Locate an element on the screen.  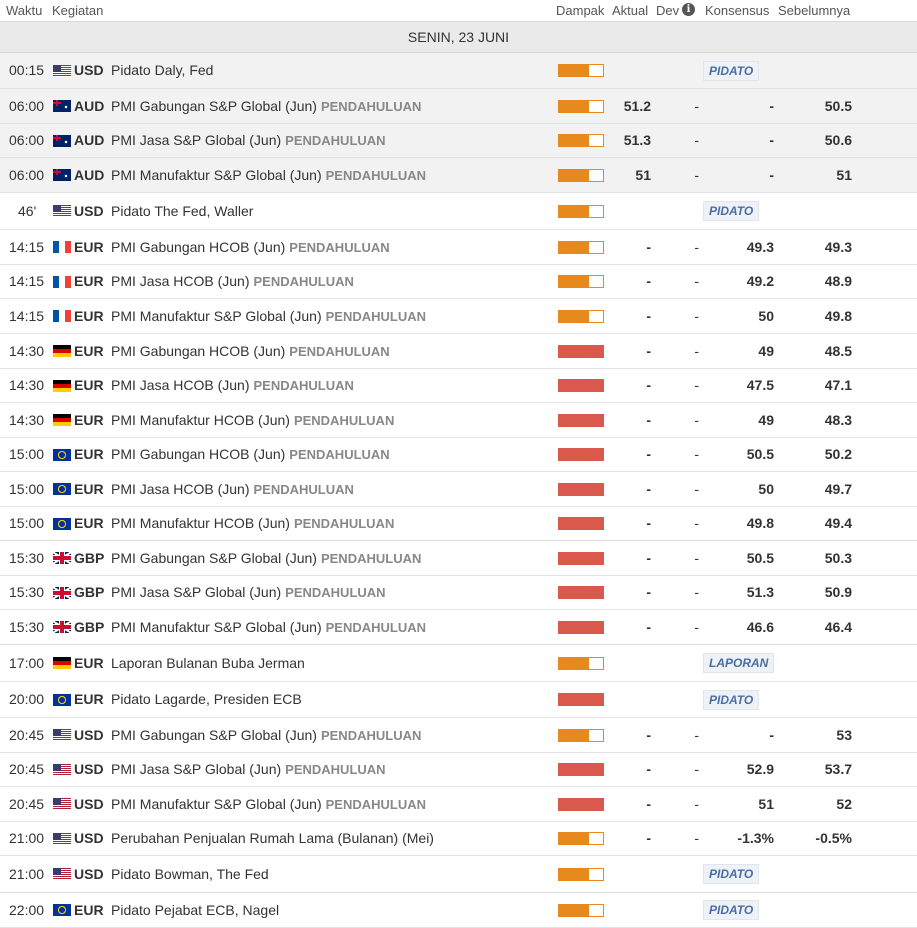
event-row: 00:15 USD Pidato Daly, Fed PIDATO is located at coordinates (458, 71).